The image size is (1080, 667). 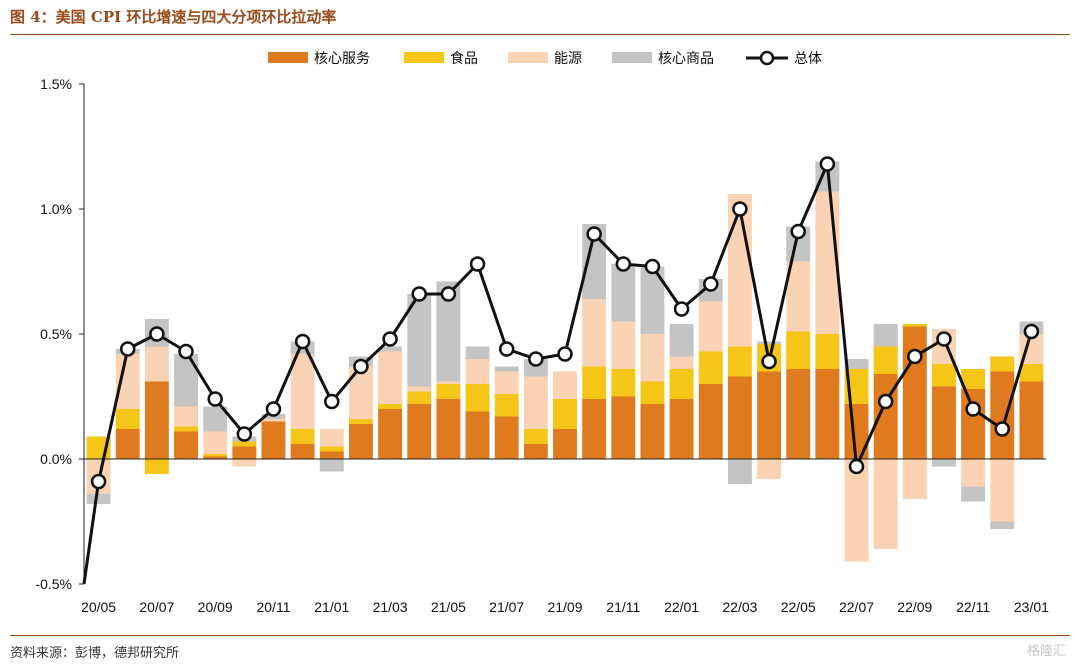 I want to click on total-point-21/04, so click(x=419, y=294).